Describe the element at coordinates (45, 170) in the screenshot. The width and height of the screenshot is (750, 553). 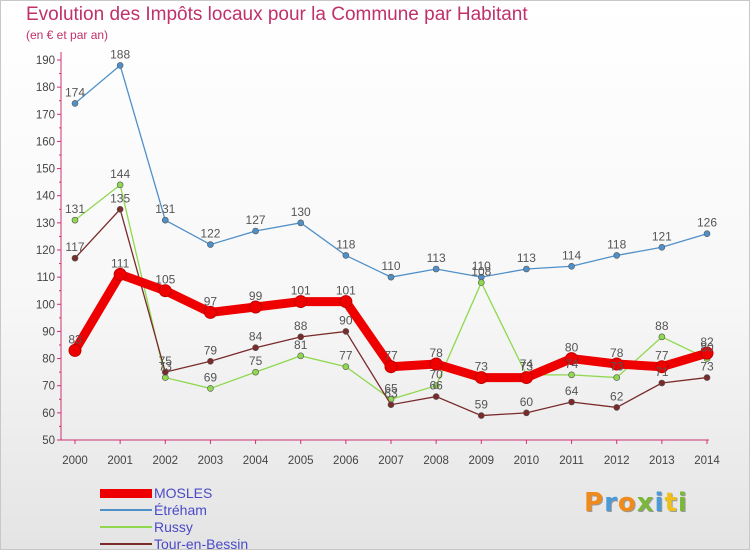
I see `y-tick-label: 150` at that location.